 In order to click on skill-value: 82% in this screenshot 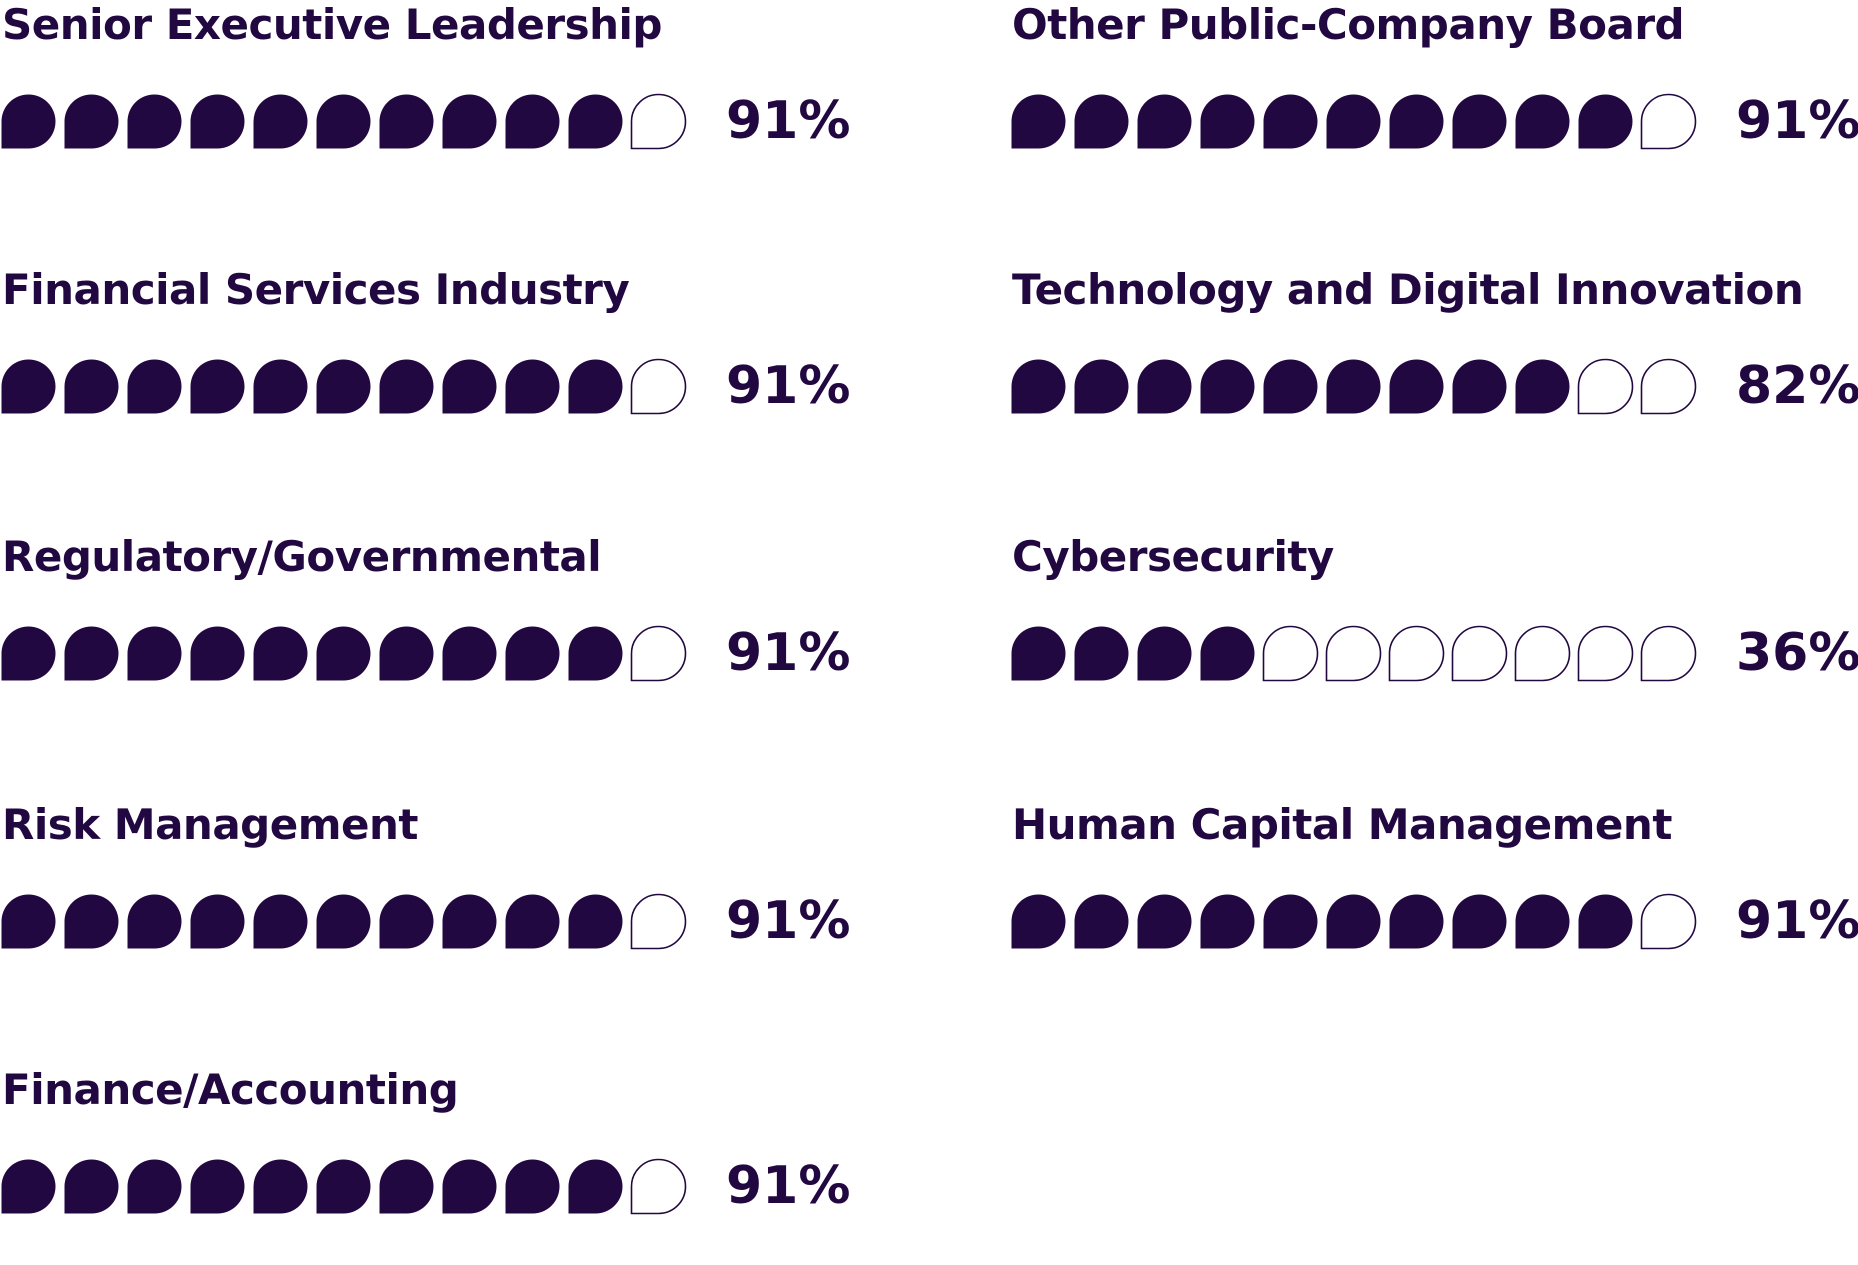, I will do `click(1797, 386)`.